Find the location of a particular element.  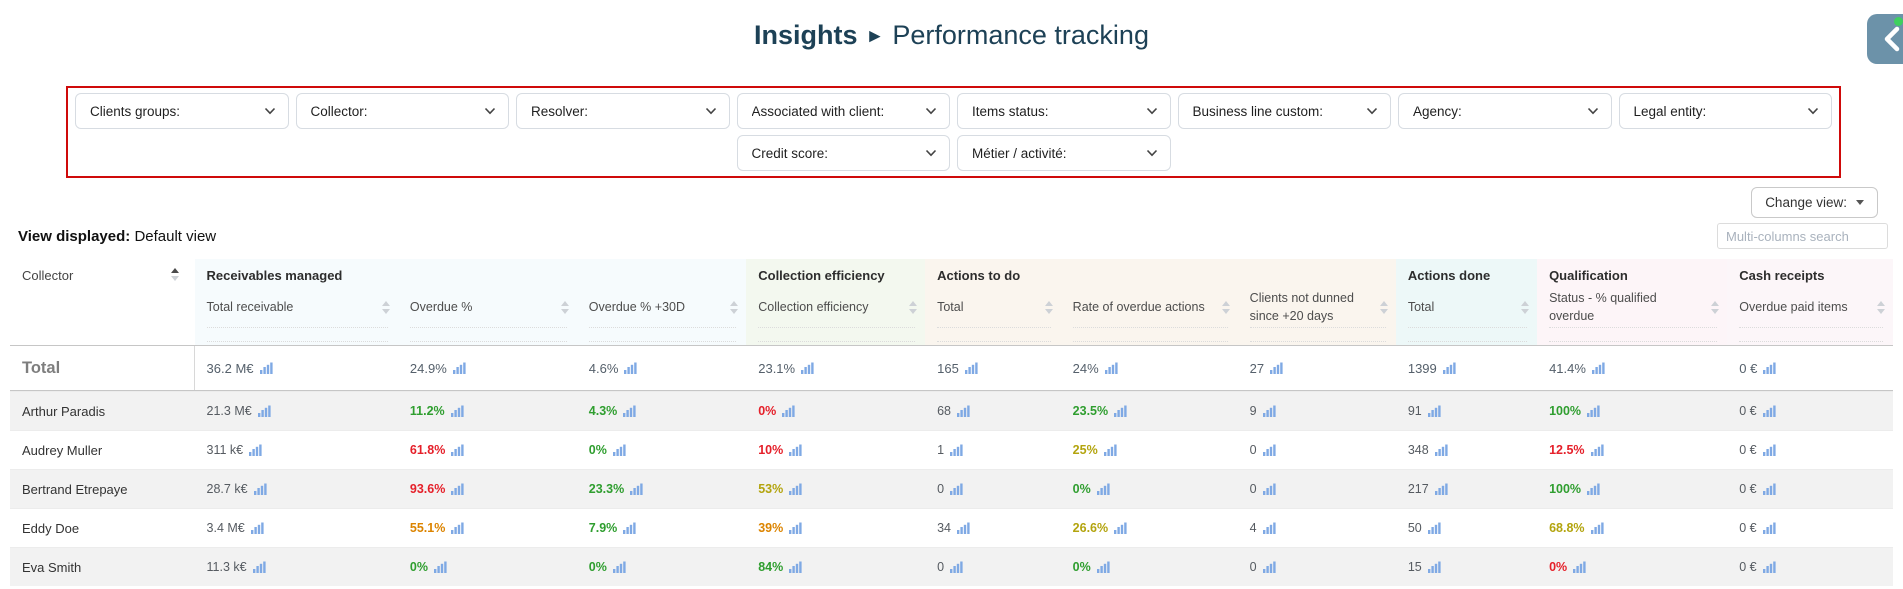

collector-name: Audrey Muller is located at coordinates (62, 450).